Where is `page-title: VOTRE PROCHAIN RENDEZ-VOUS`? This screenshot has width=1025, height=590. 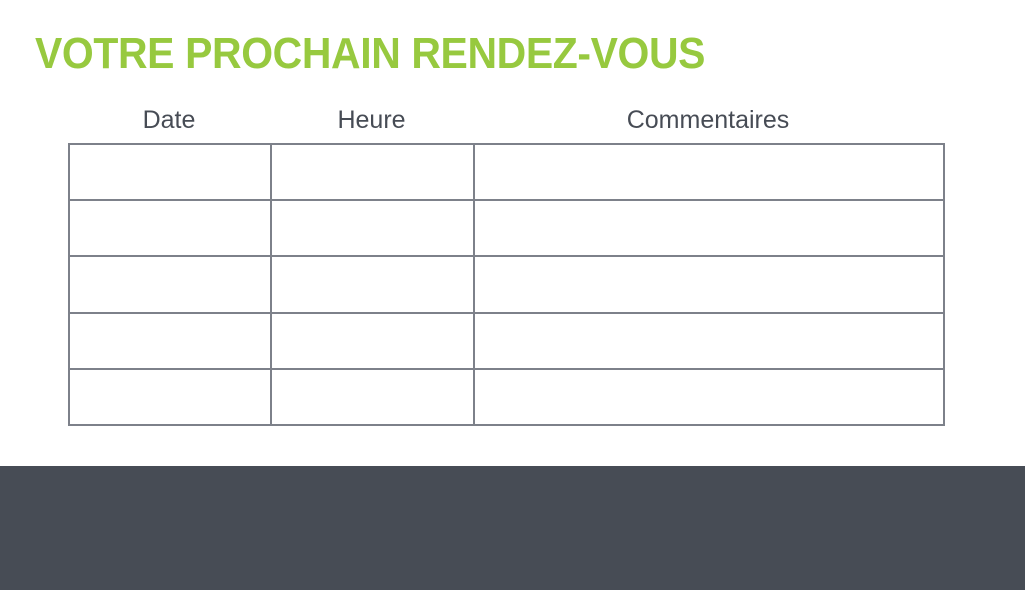
page-title: VOTRE PROCHAIN RENDEZ-VOUS is located at coordinates (370, 53).